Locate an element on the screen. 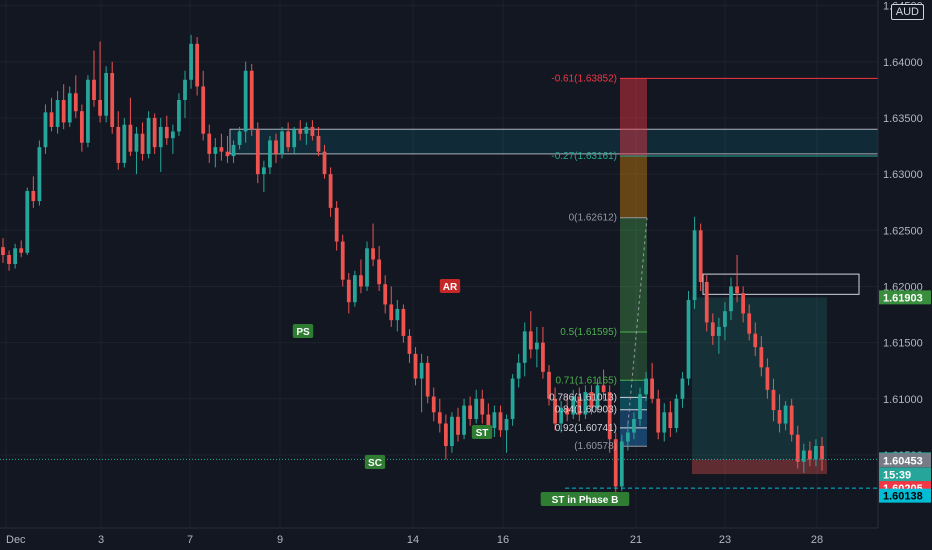  fib-label: (1.60578) is located at coordinates (595, 446).